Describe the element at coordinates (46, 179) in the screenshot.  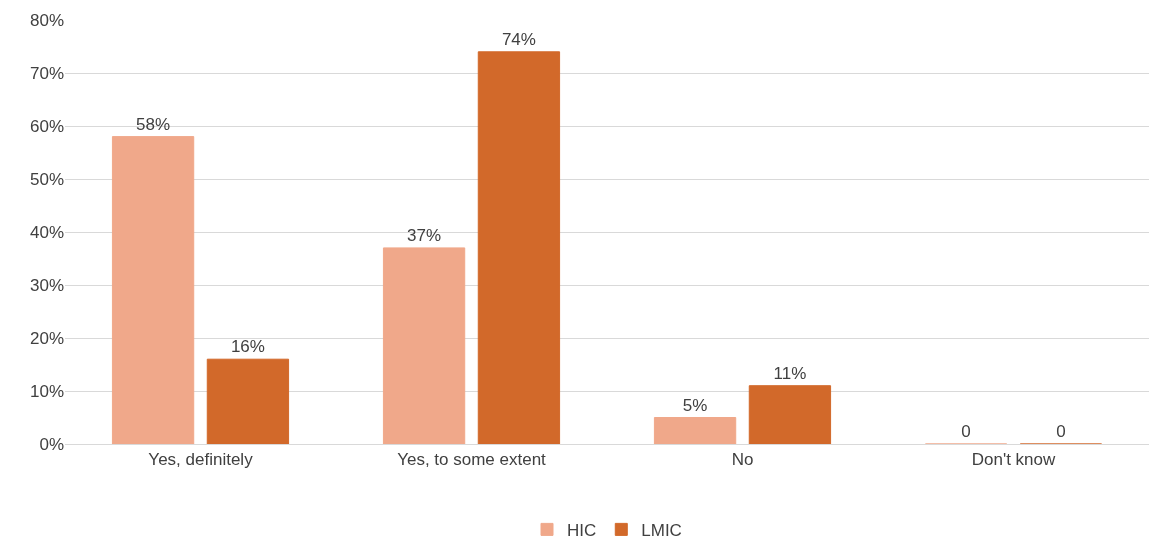
I see `y-tick-label: 50%` at that location.